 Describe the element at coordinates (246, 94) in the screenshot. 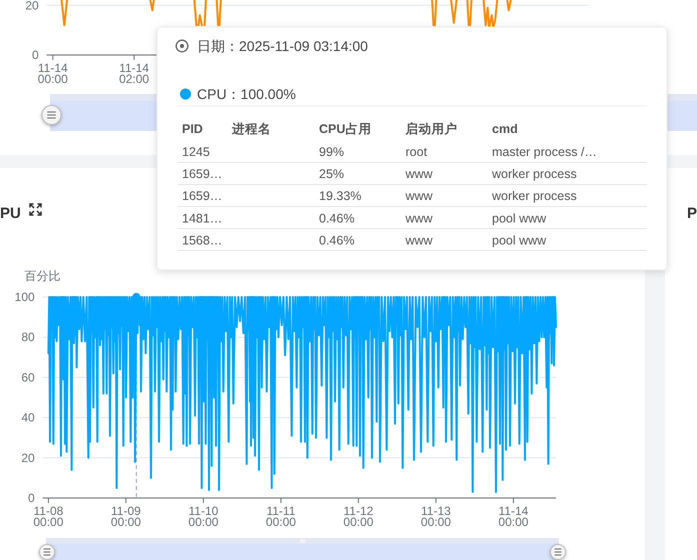

I see `text: CPU：100.00%` at that location.